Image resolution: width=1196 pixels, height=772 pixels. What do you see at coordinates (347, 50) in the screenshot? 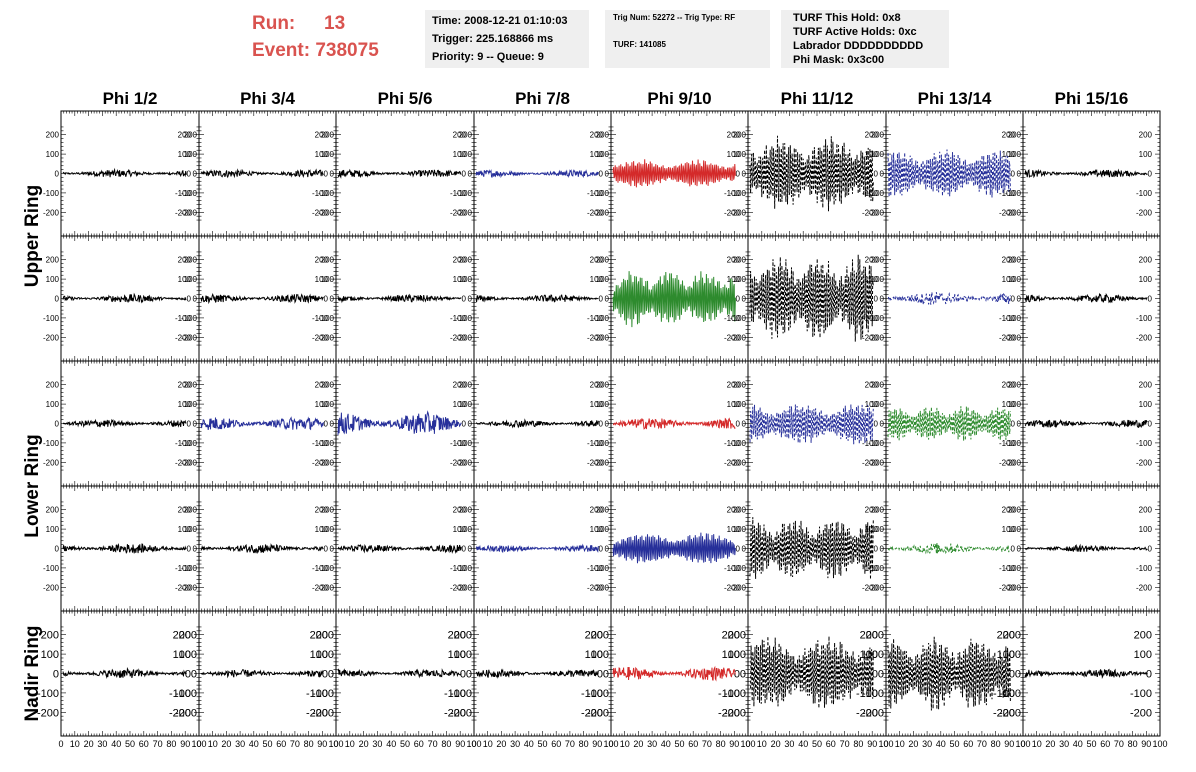
I see `event-value: 738075` at bounding box center [347, 50].